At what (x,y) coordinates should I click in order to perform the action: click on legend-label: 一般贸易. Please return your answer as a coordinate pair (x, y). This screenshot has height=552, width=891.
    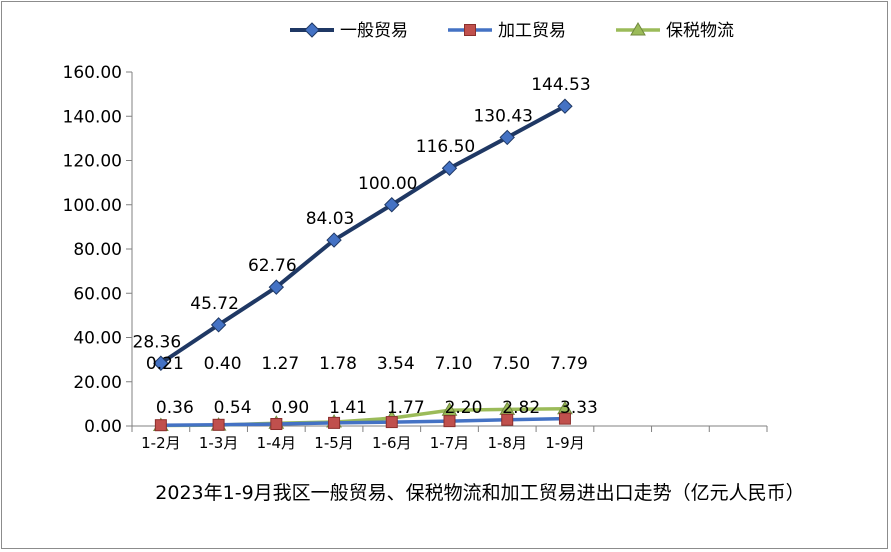
    Looking at the image, I should click on (374, 31).